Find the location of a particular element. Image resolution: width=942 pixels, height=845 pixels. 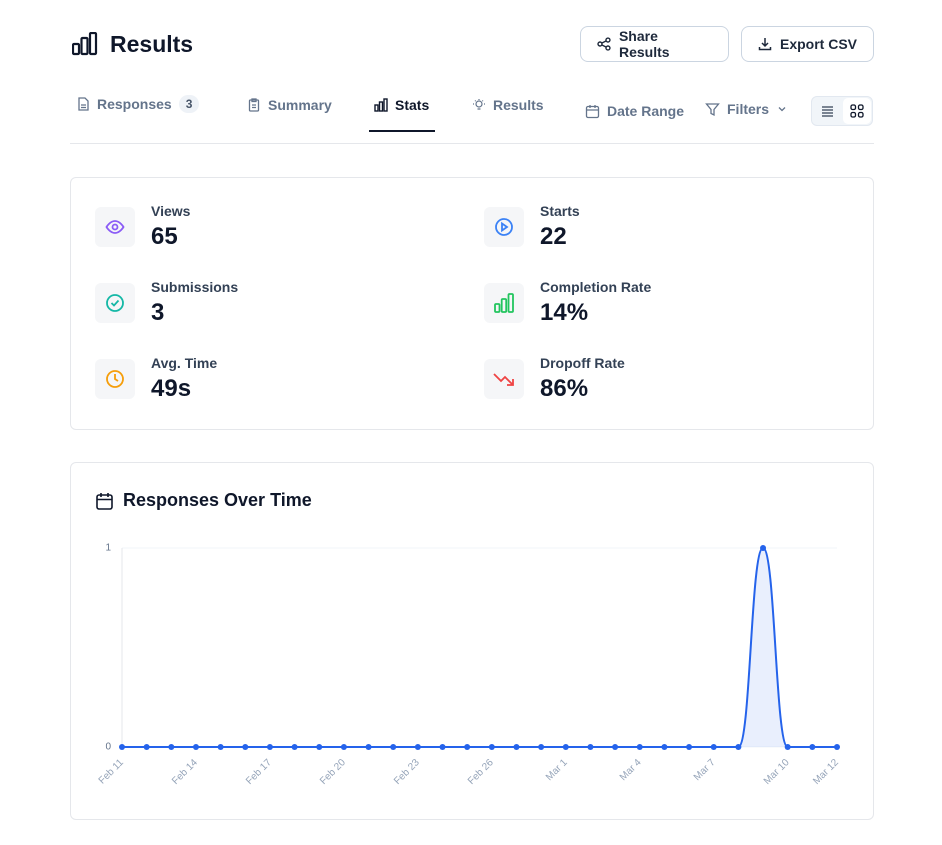

filters: Filters is located at coordinates (746, 109).